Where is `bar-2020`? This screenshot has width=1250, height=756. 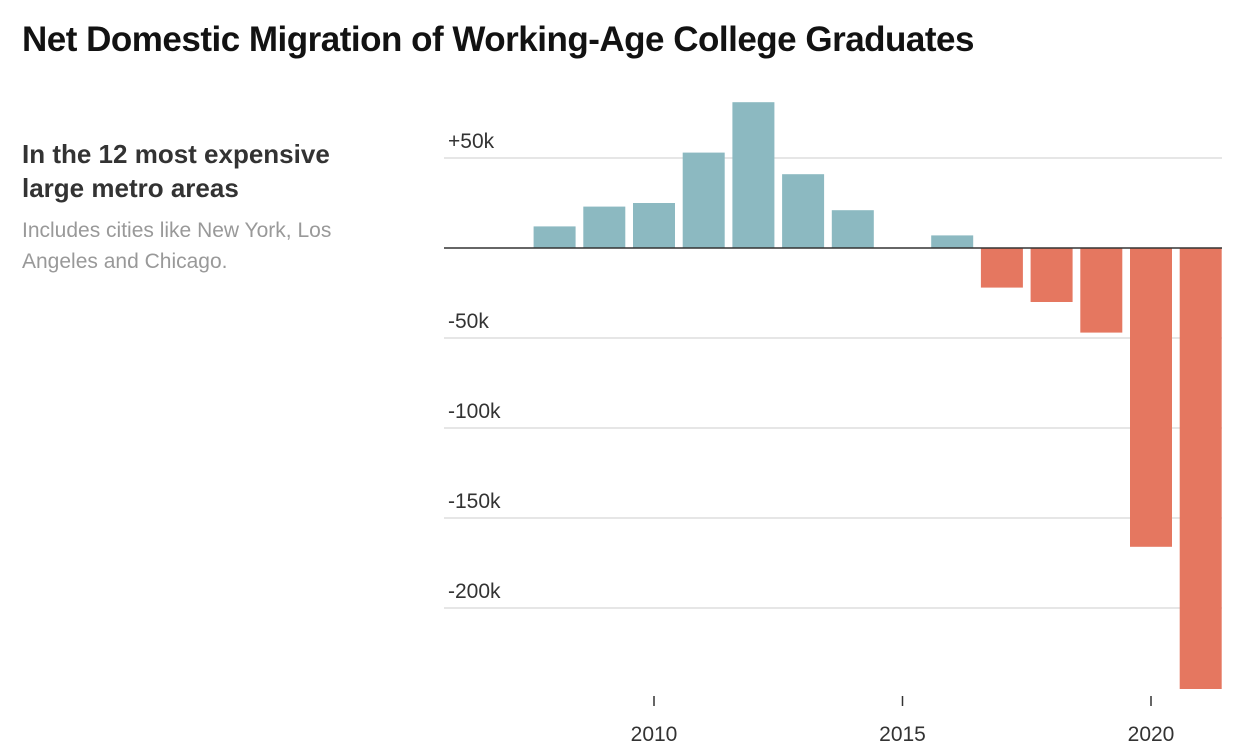
bar-2020 is located at coordinates (1151, 397).